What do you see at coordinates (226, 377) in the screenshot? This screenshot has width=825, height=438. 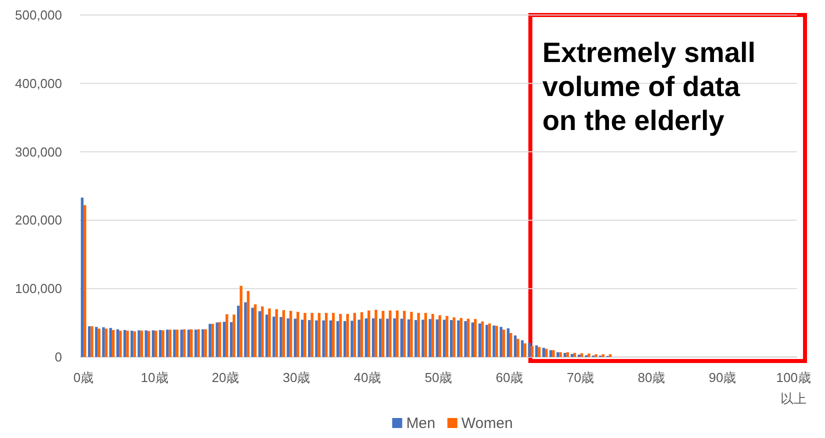 I see `x-tick-label: 20歳` at bounding box center [226, 377].